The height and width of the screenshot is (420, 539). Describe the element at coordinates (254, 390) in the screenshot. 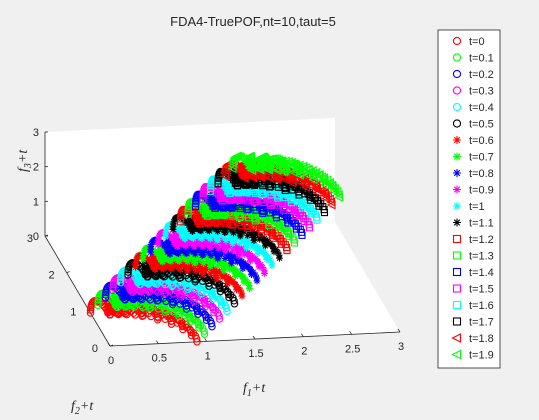

I see `x-axis-label: f1+t` at that location.